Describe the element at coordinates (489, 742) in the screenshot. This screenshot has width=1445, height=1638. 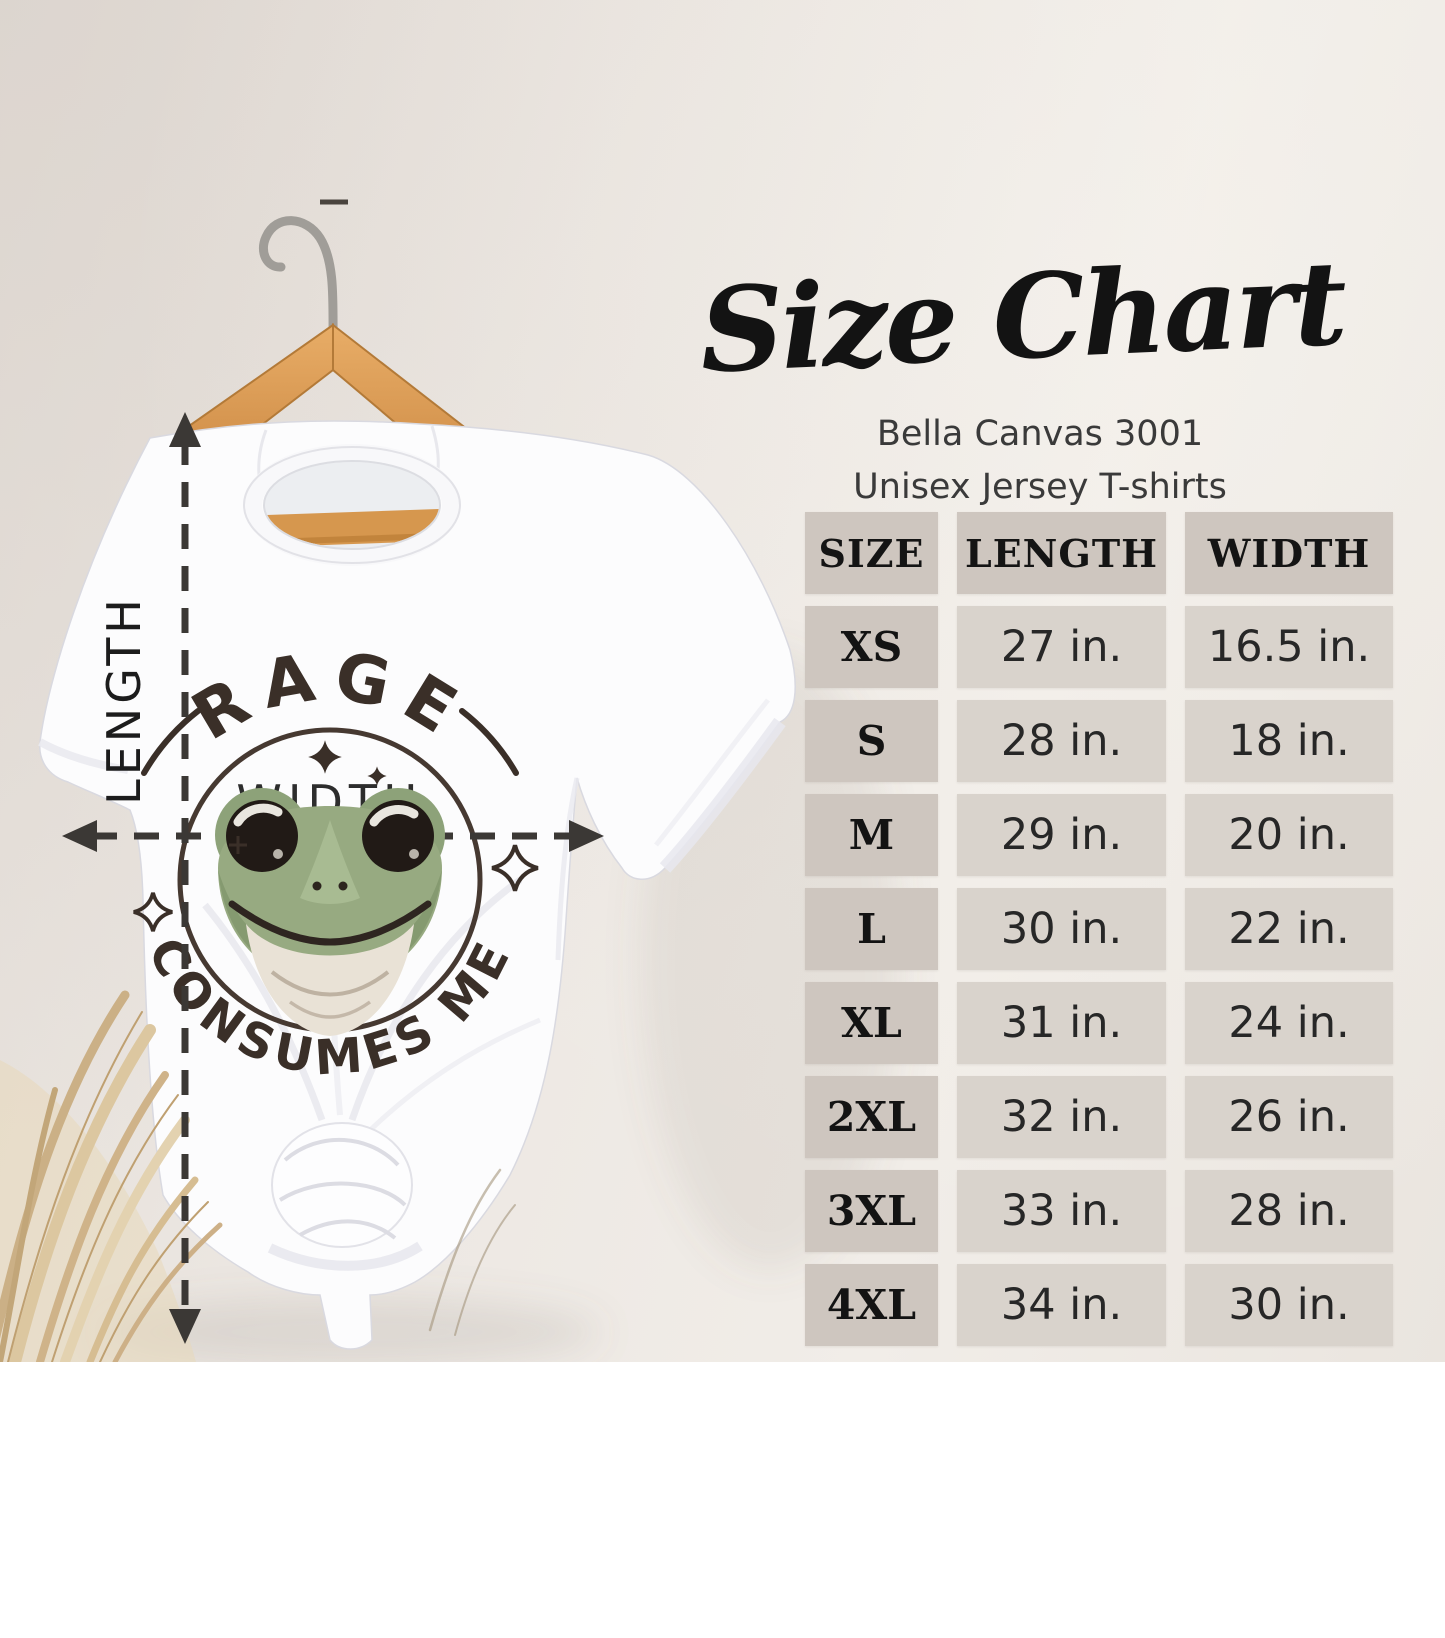
I see `deco-arc-right` at that location.